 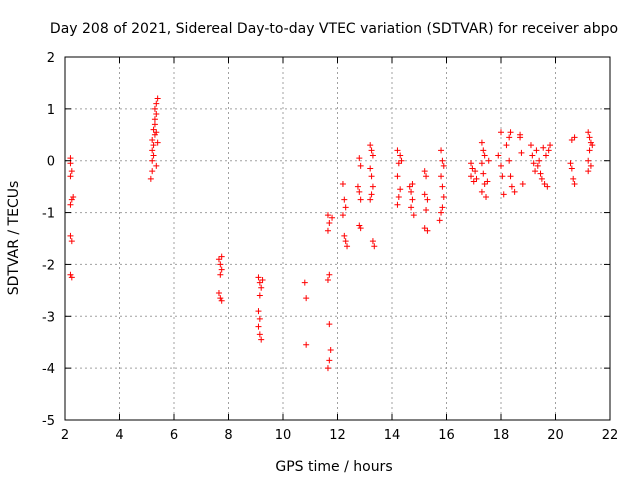 I want to click on y-tick-label: -3, so click(x=48, y=317).